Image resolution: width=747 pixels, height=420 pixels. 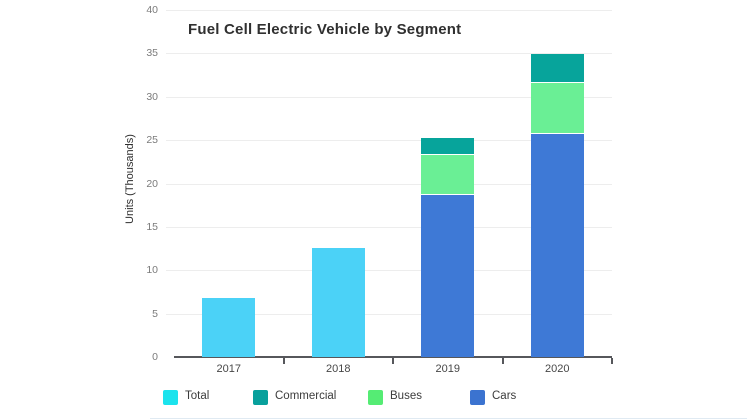 What do you see at coordinates (393, 357) in the screenshot?
I see `x-axis-line` at bounding box center [393, 357].